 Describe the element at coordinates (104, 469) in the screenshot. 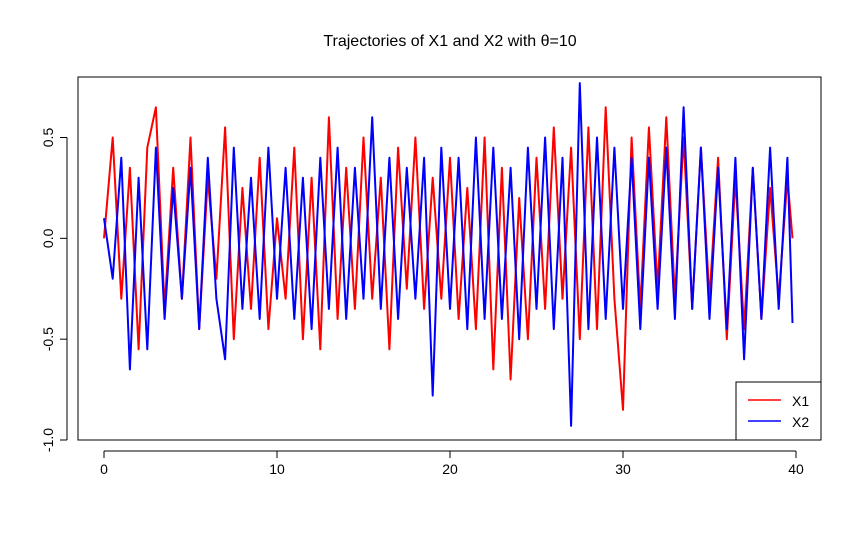

I see `x-tick-label: 0` at that location.